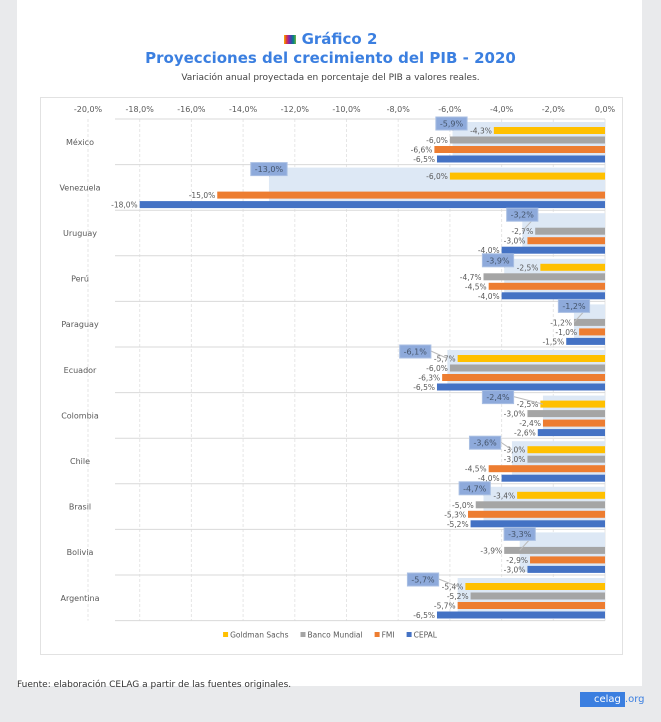 The width and height of the screenshot is (661, 722). What do you see at coordinates (191, 109) in the screenshot?
I see `x-tick-label: -16,0%` at bounding box center [191, 109].